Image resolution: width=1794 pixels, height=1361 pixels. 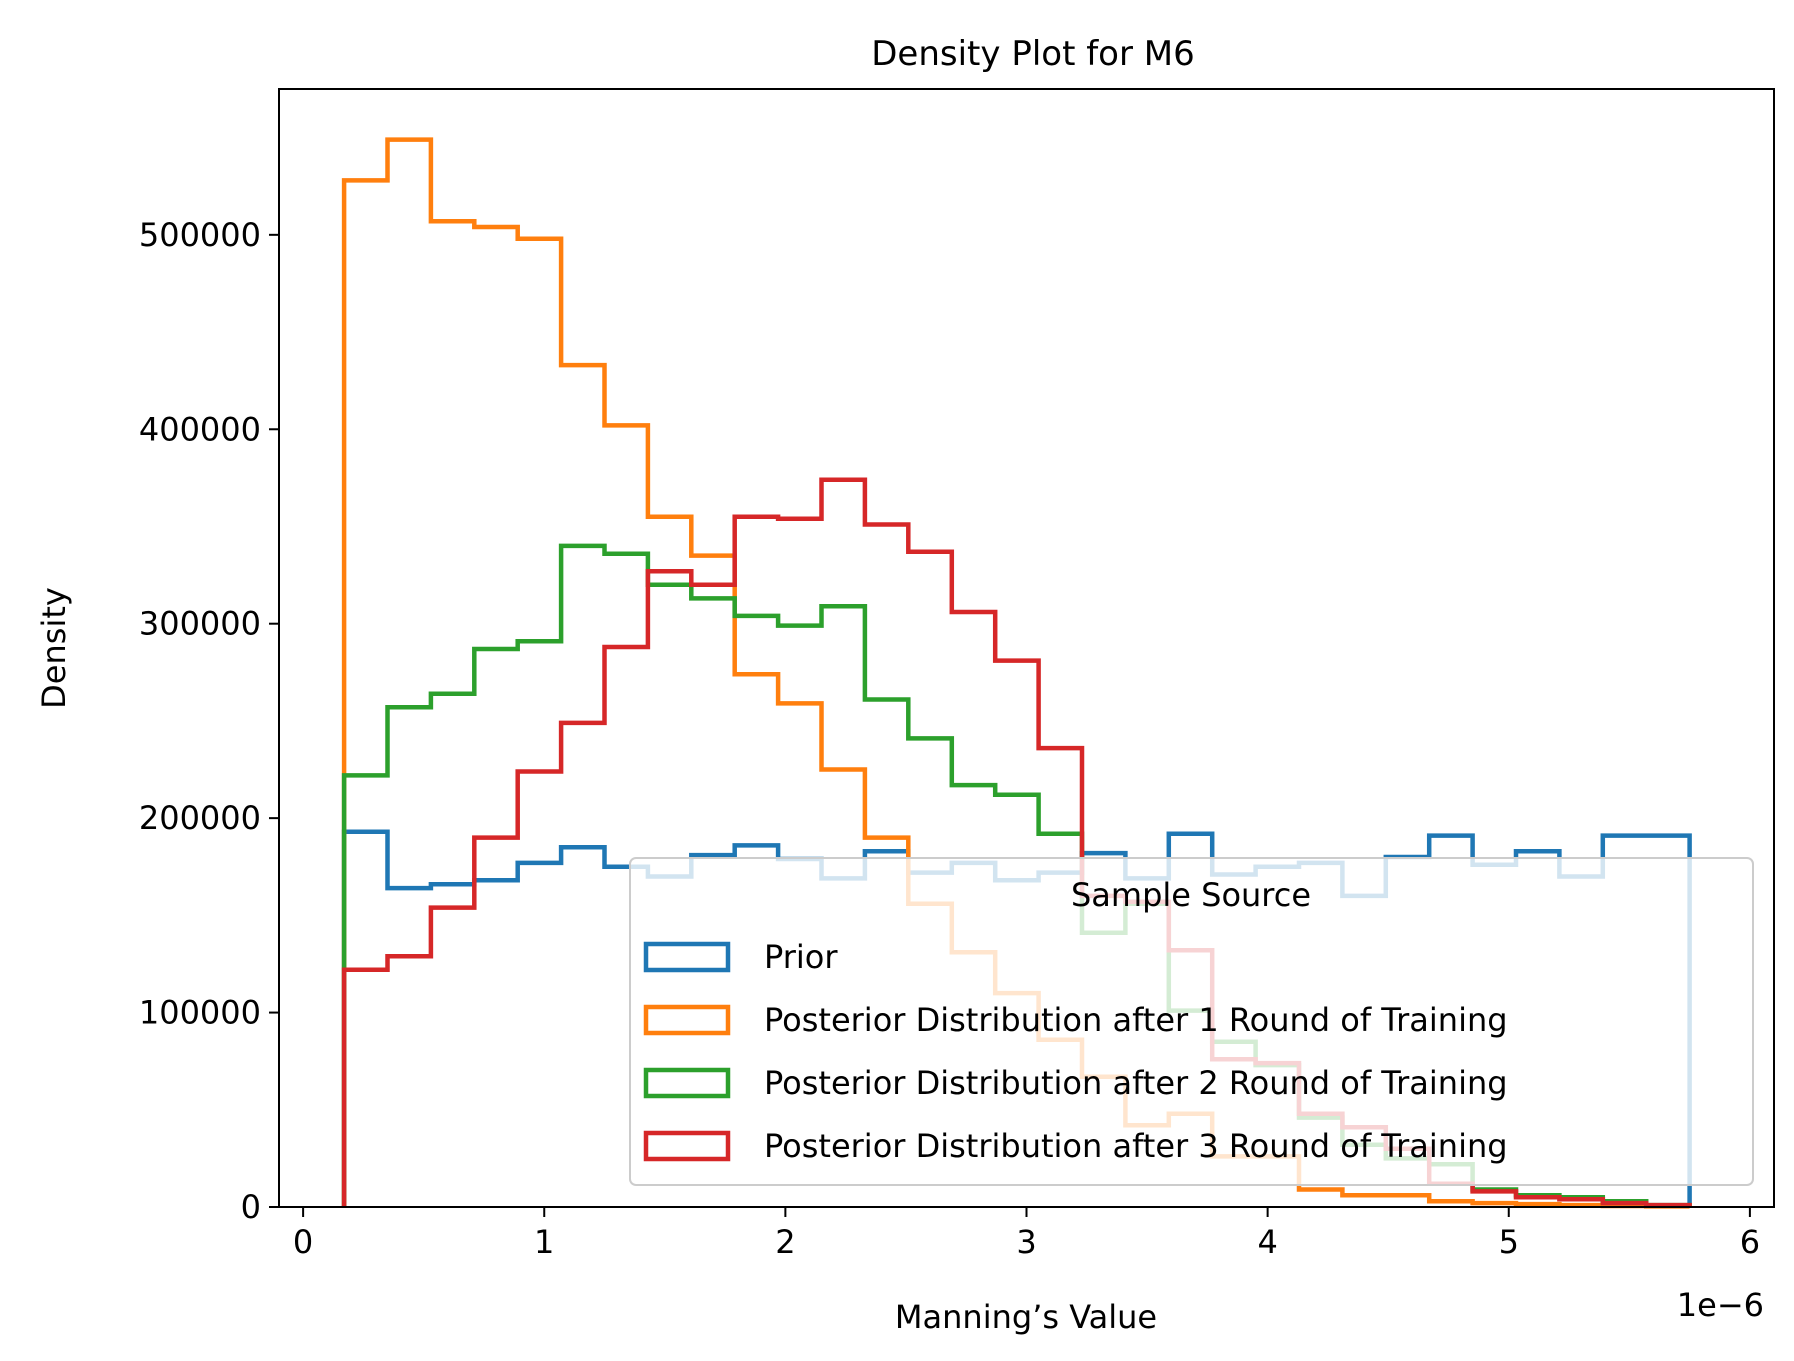 I want to click on x-tick-label: 3, so click(x=1026, y=1242).